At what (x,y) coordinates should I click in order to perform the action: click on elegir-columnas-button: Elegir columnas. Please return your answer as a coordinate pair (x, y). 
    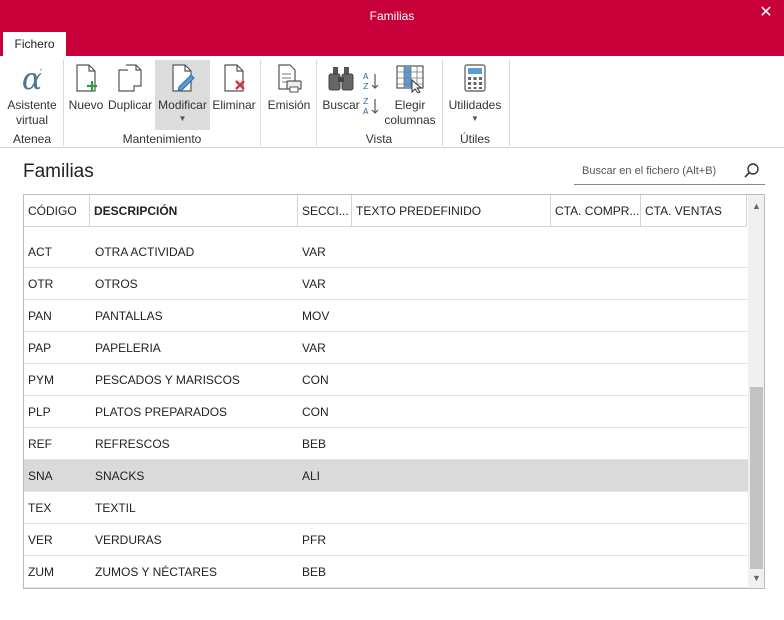
    Looking at the image, I should click on (410, 96).